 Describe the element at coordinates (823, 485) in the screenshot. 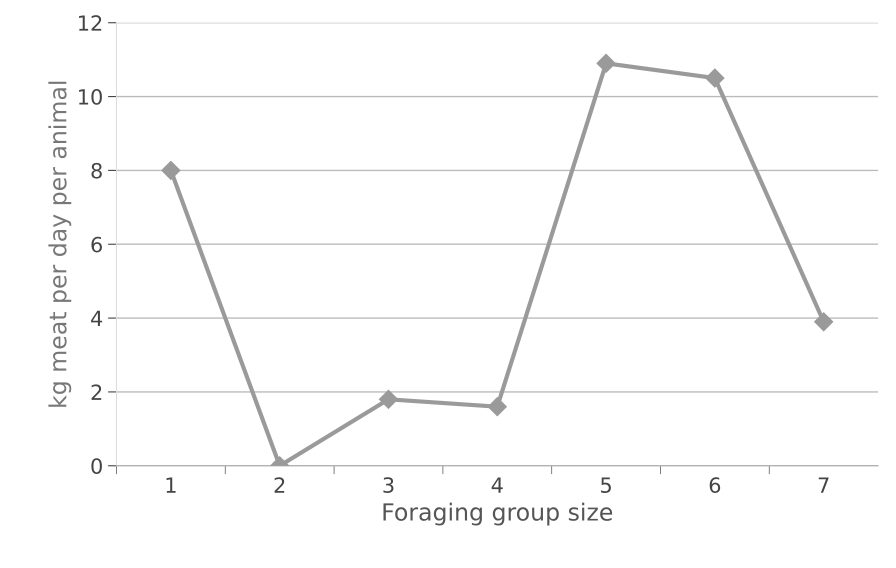

I see `x-tick-label: 7` at that location.